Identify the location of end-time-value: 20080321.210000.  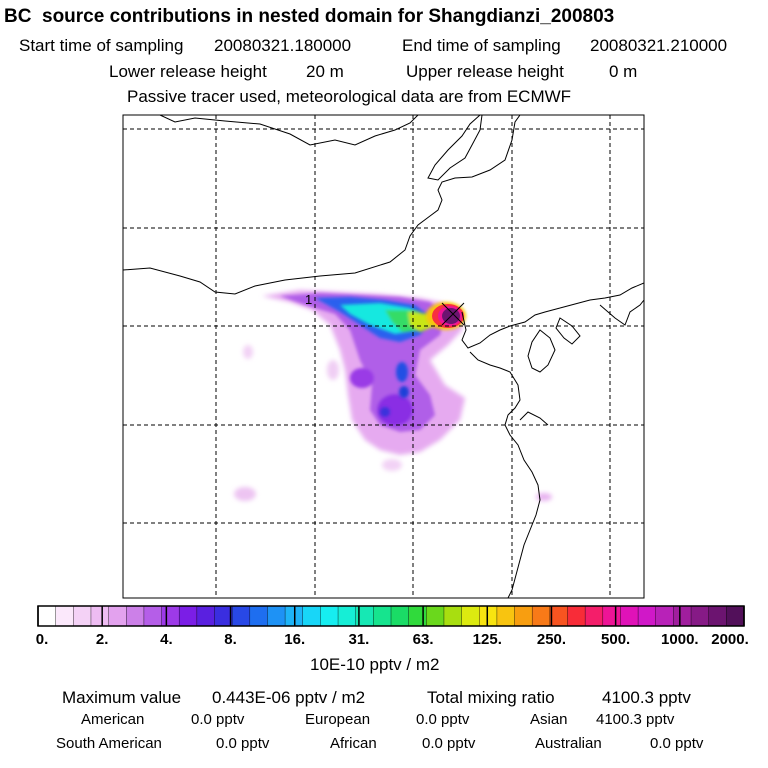
(659, 45).